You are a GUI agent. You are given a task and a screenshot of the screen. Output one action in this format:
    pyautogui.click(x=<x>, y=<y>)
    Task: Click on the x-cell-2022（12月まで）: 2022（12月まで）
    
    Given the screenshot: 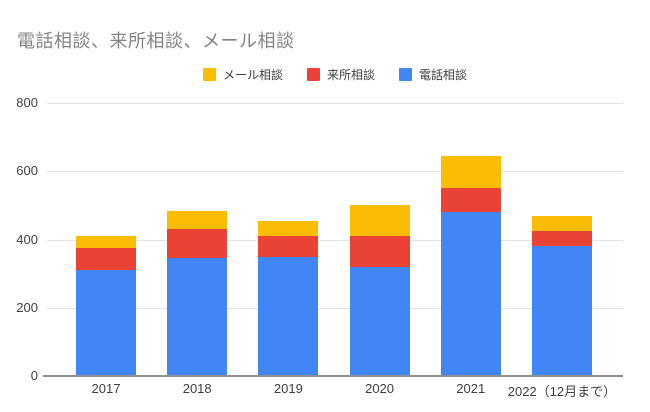 What is the action you would take?
    pyautogui.click(x=562, y=390)
    